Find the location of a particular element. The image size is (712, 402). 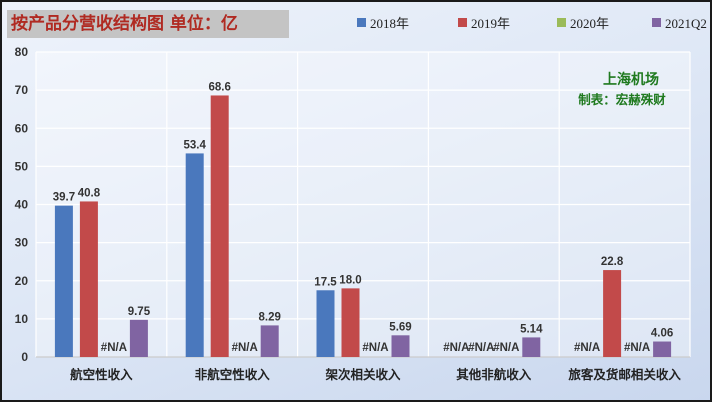

legend-label: 2019年 is located at coordinates (490, 23).